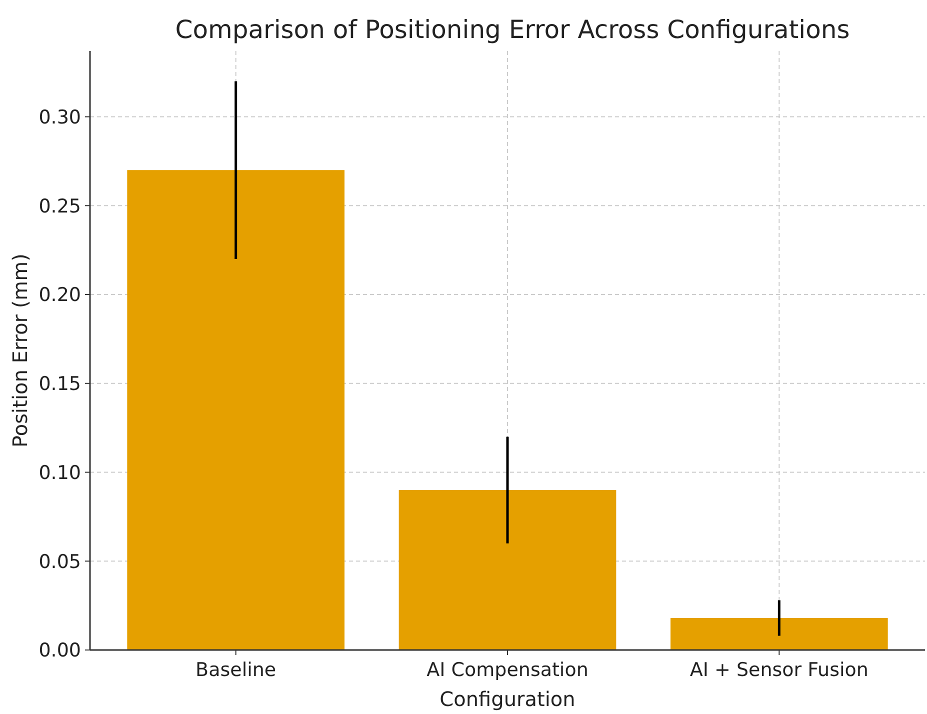 This screenshot has width=927, height=714. I want to click on chart-title: Comparison of Positioning Error Across Configurations, so click(512, 29).